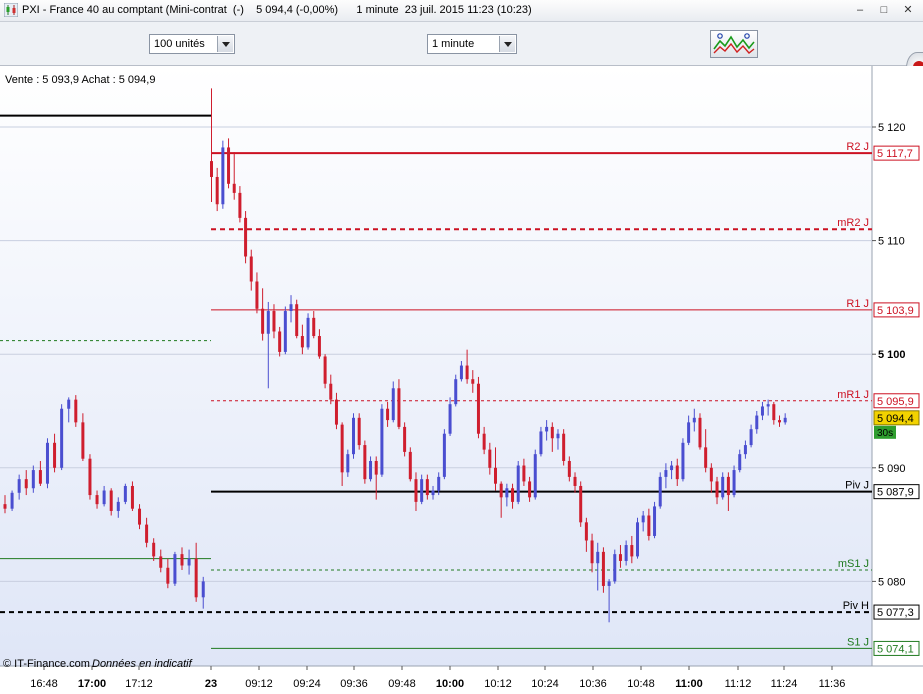 The height and width of the screenshot is (694, 923). I want to click on y-tick-label: 5 120, so click(892, 128).